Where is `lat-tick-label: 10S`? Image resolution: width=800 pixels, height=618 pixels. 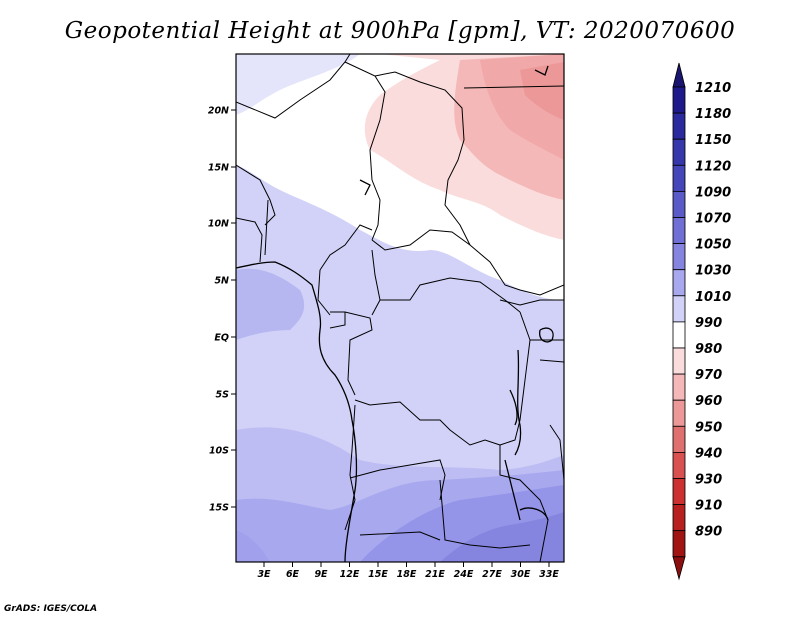
lat-tick-label: 10S is located at coordinates (219, 451).